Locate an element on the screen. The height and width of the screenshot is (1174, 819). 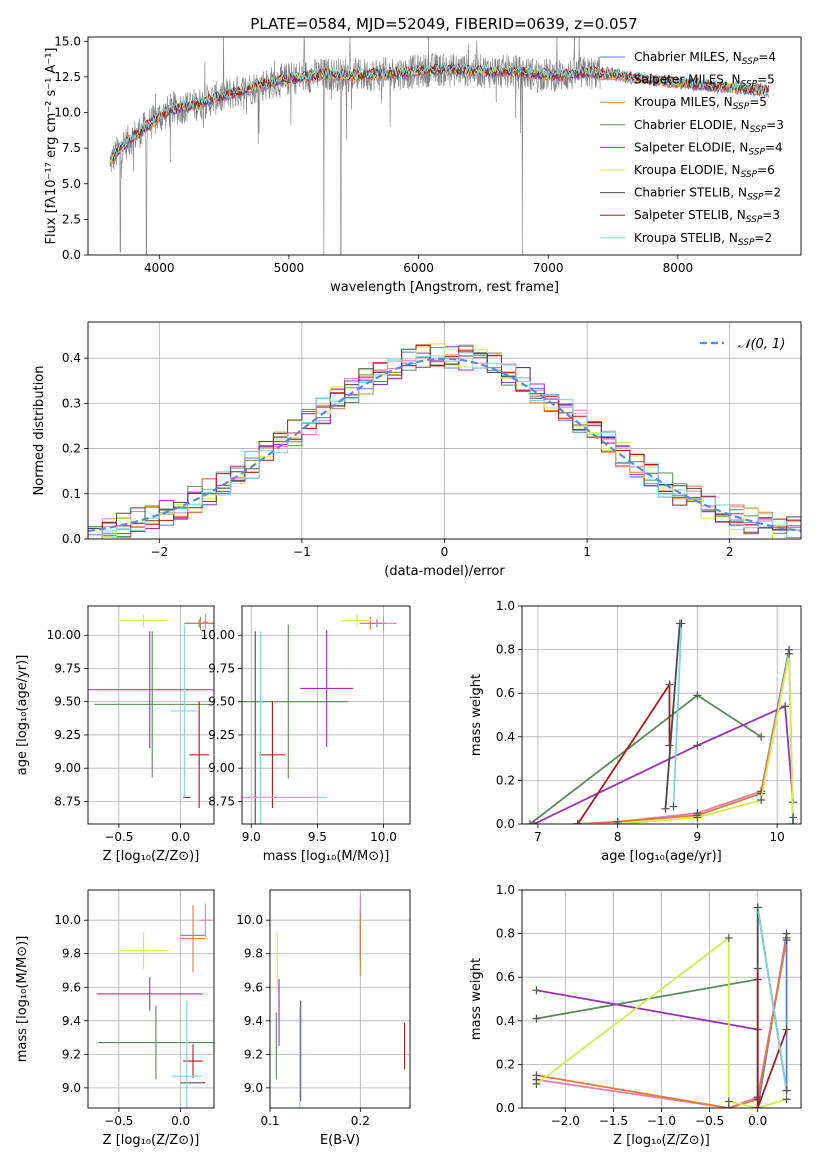
line-plot-weight_vs_Z is located at coordinates (661, 1005).